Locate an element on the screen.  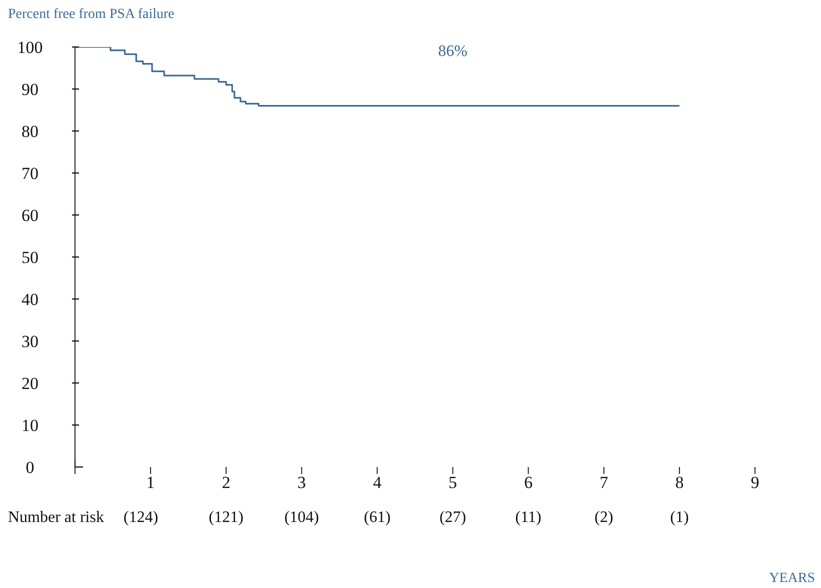
text: (2) is located at coordinates (604, 517).